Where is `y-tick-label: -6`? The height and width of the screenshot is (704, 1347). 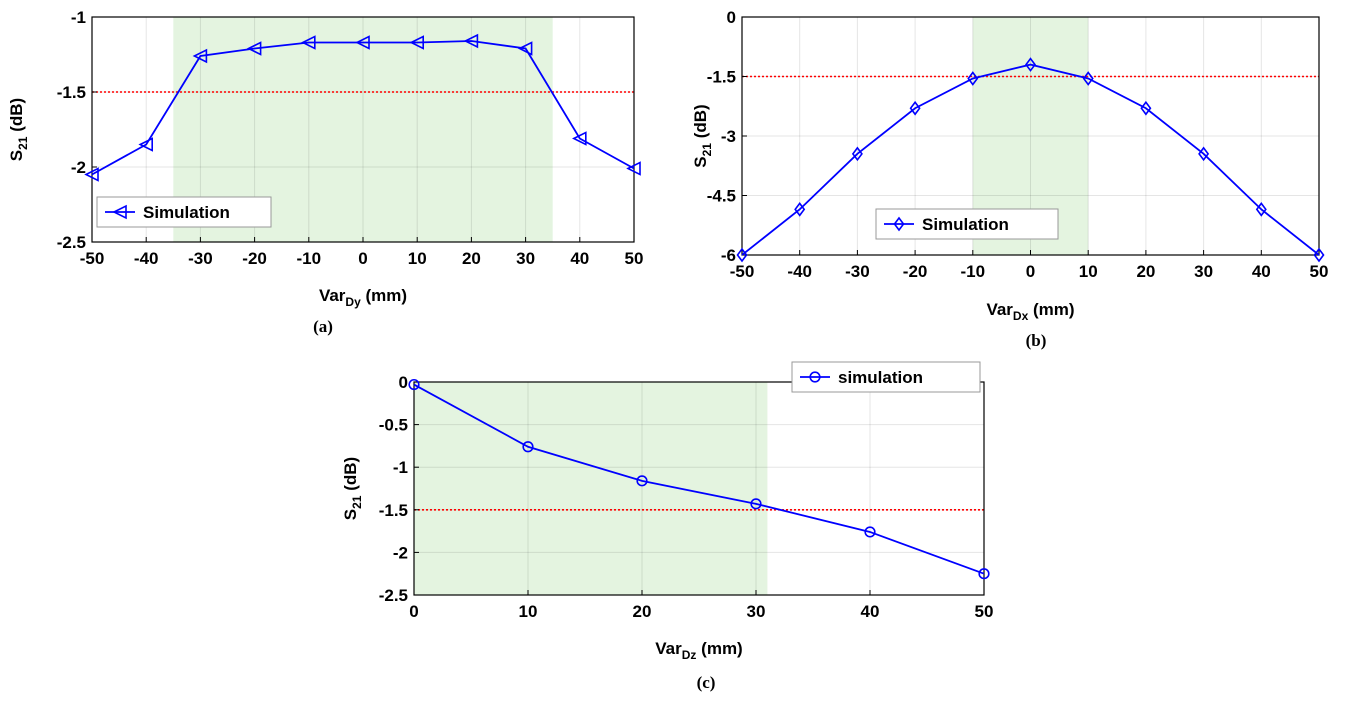
y-tick-label: -6 is located at coordinates (728, 255).